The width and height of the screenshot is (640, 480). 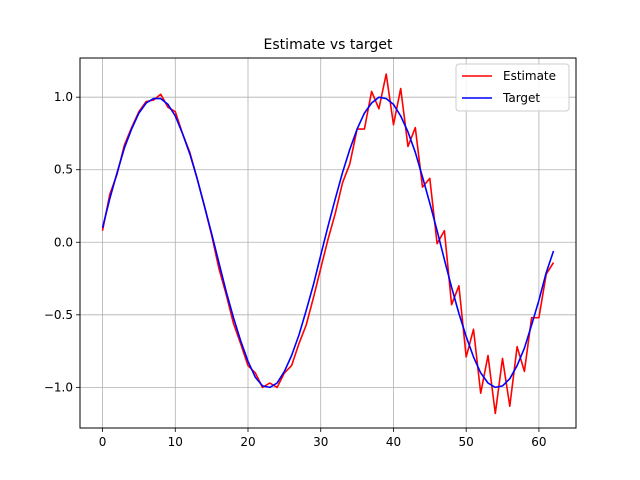 What do you see at coordinates (58, 315) in the screenshot?
I see `y-tick-label: −0.5` at bounding box center [58, 315].